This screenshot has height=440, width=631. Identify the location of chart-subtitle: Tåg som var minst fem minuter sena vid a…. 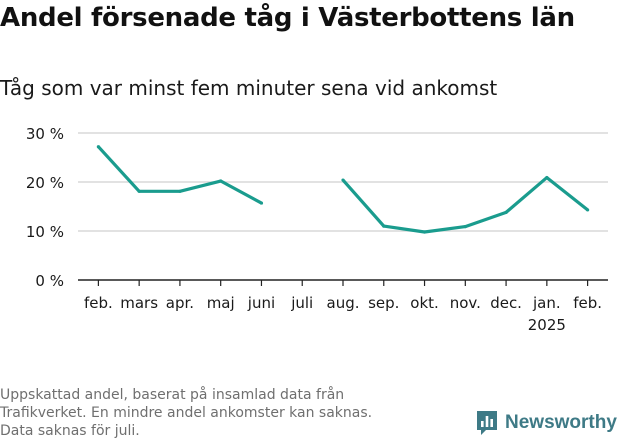
(249, 88).